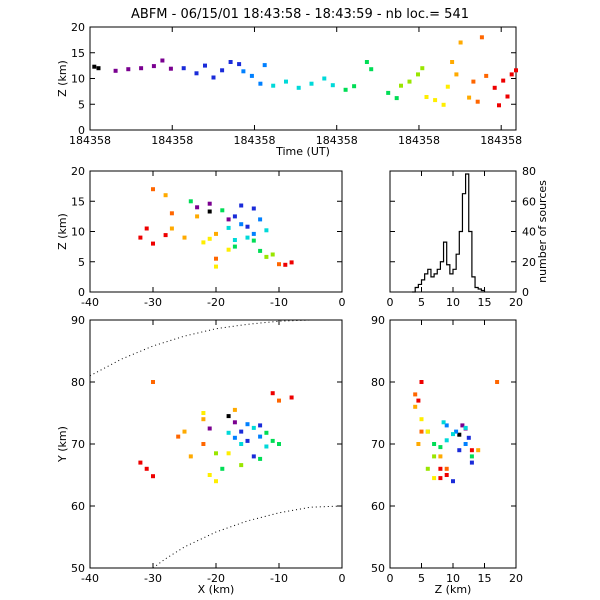 This screenshot has width=600, height=600. Describe the element at coordinates (81, 130) in the screenshot. I see `y-tick-label: 0` at that location.